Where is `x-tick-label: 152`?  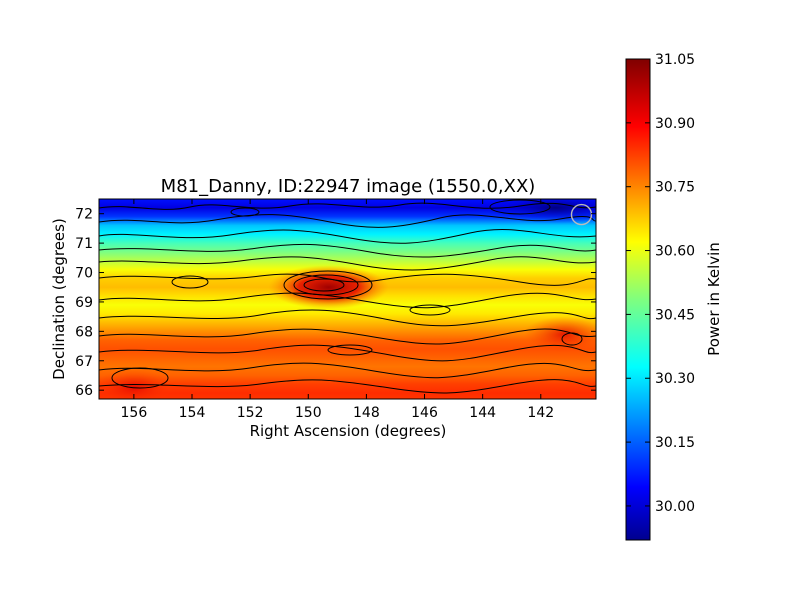
x-tick-label: 152 is located at coordinates (250, 413).